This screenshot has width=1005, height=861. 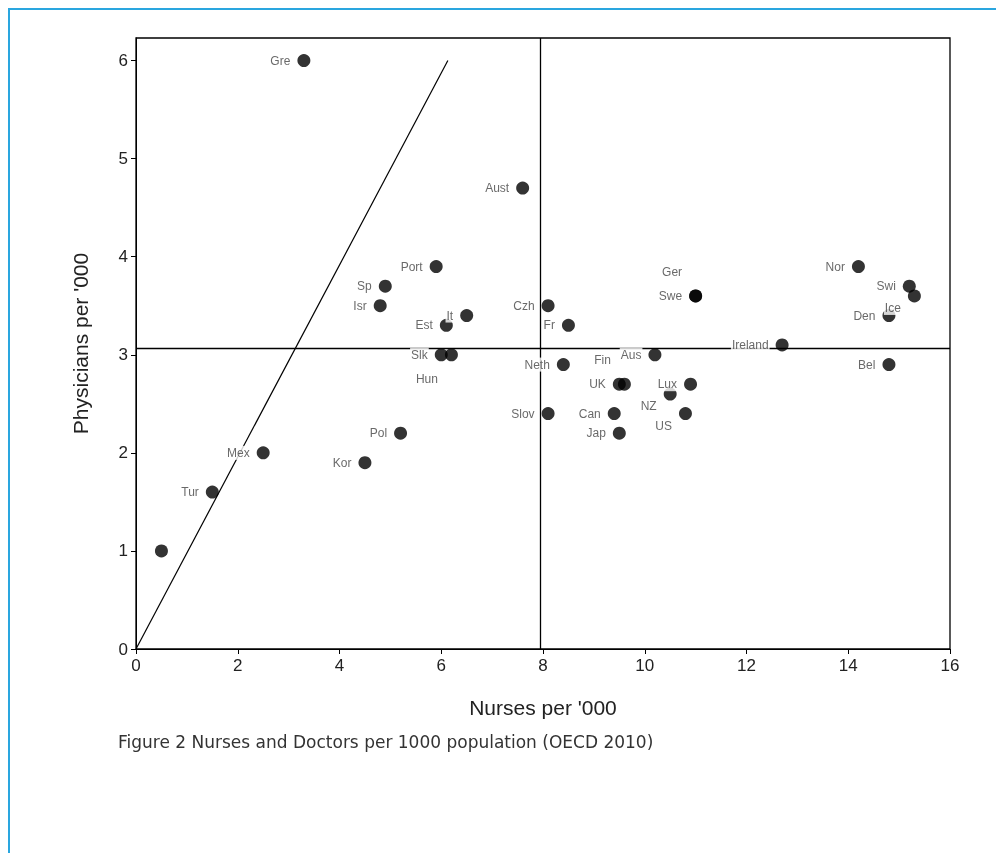 What do you see at coordinates (238, 452) in the screenshot?
I see `data-label: Mex` at bounding box center [238, 452].